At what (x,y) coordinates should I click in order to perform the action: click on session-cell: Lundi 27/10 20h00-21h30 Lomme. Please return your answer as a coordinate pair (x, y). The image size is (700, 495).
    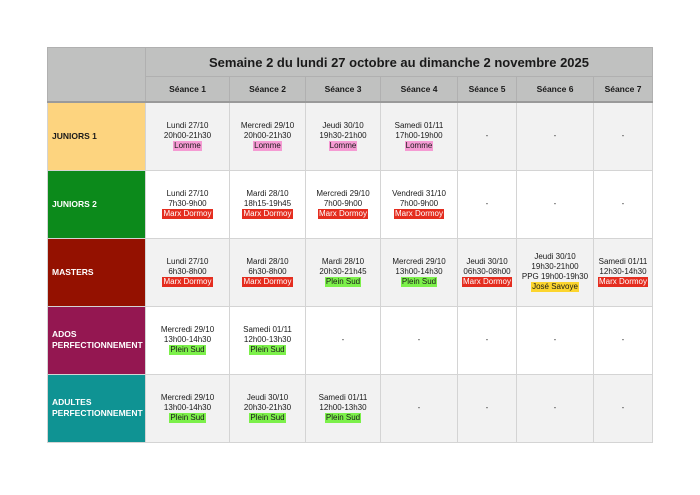
    Looking at the image, I should click on (187, 136).